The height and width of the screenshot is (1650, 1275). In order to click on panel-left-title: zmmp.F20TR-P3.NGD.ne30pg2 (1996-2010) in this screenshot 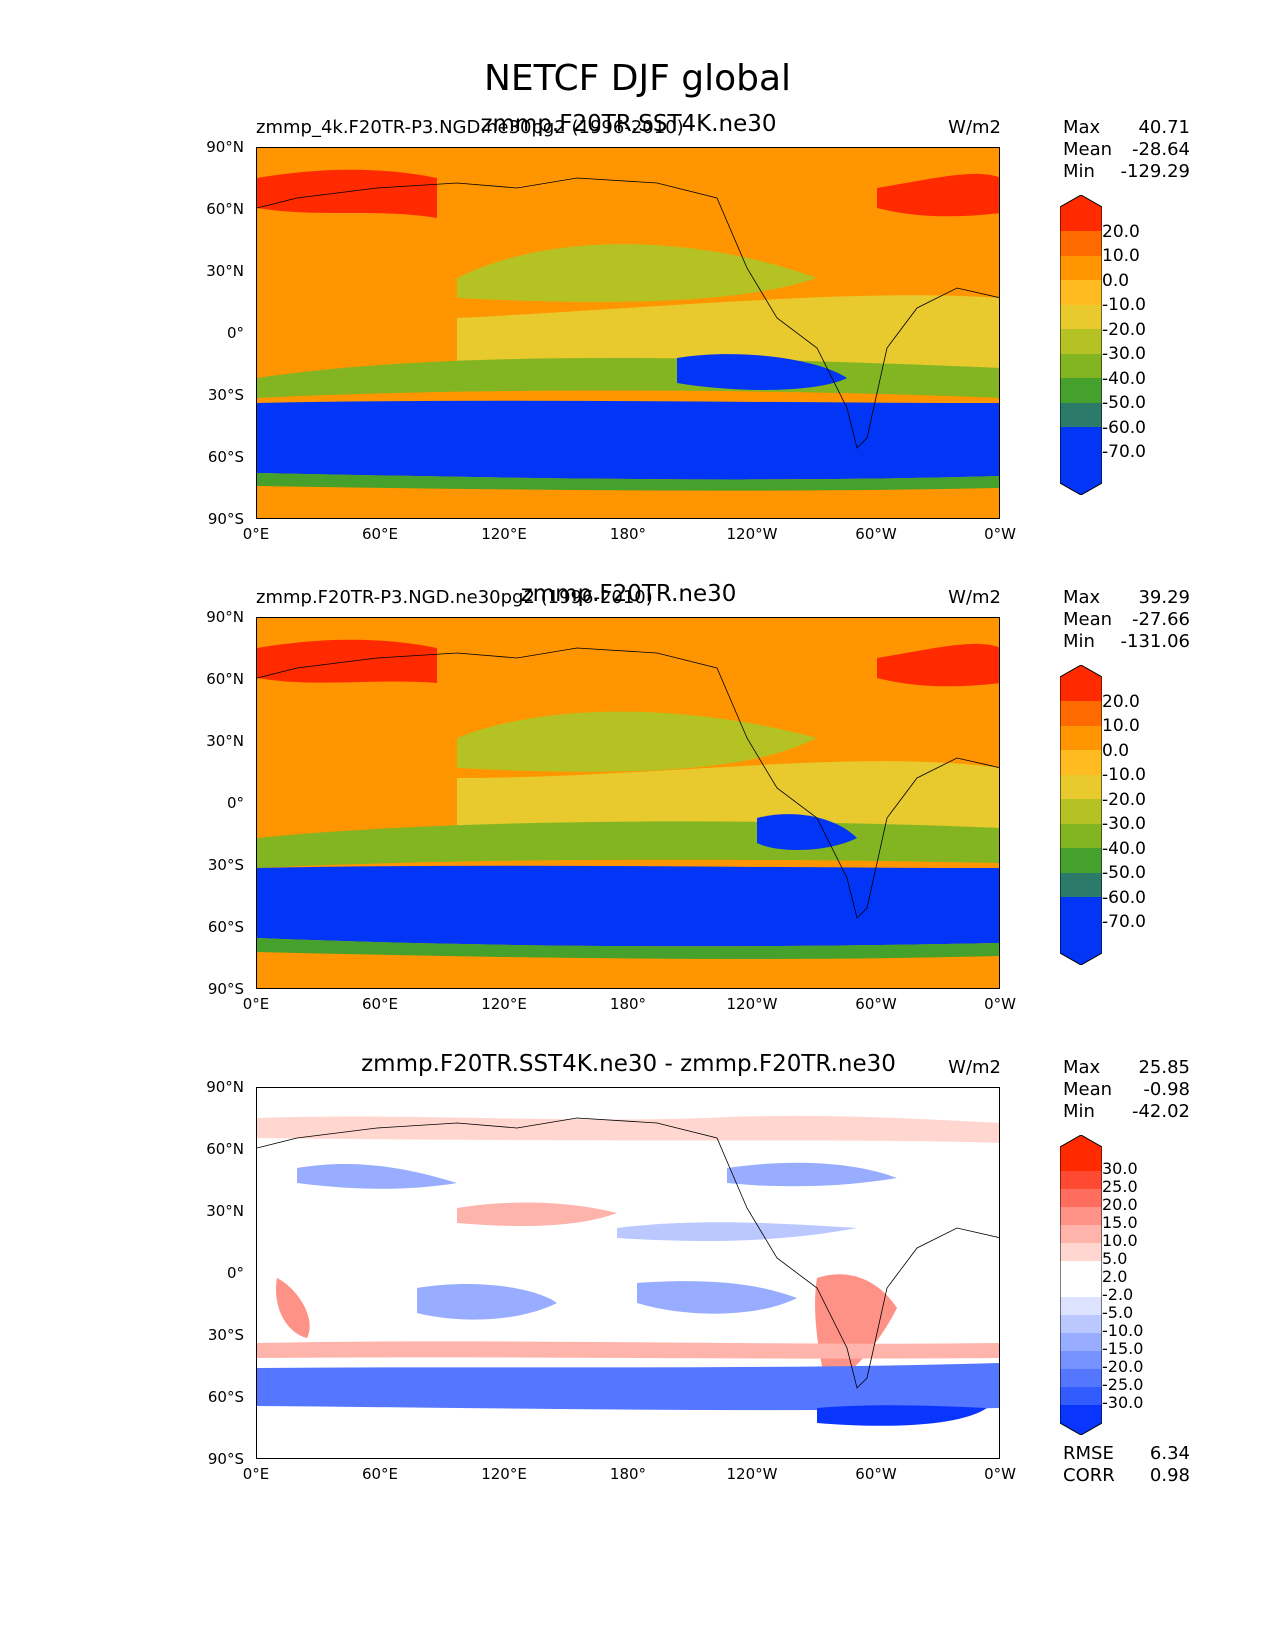, I will do `click(454, 597)`.